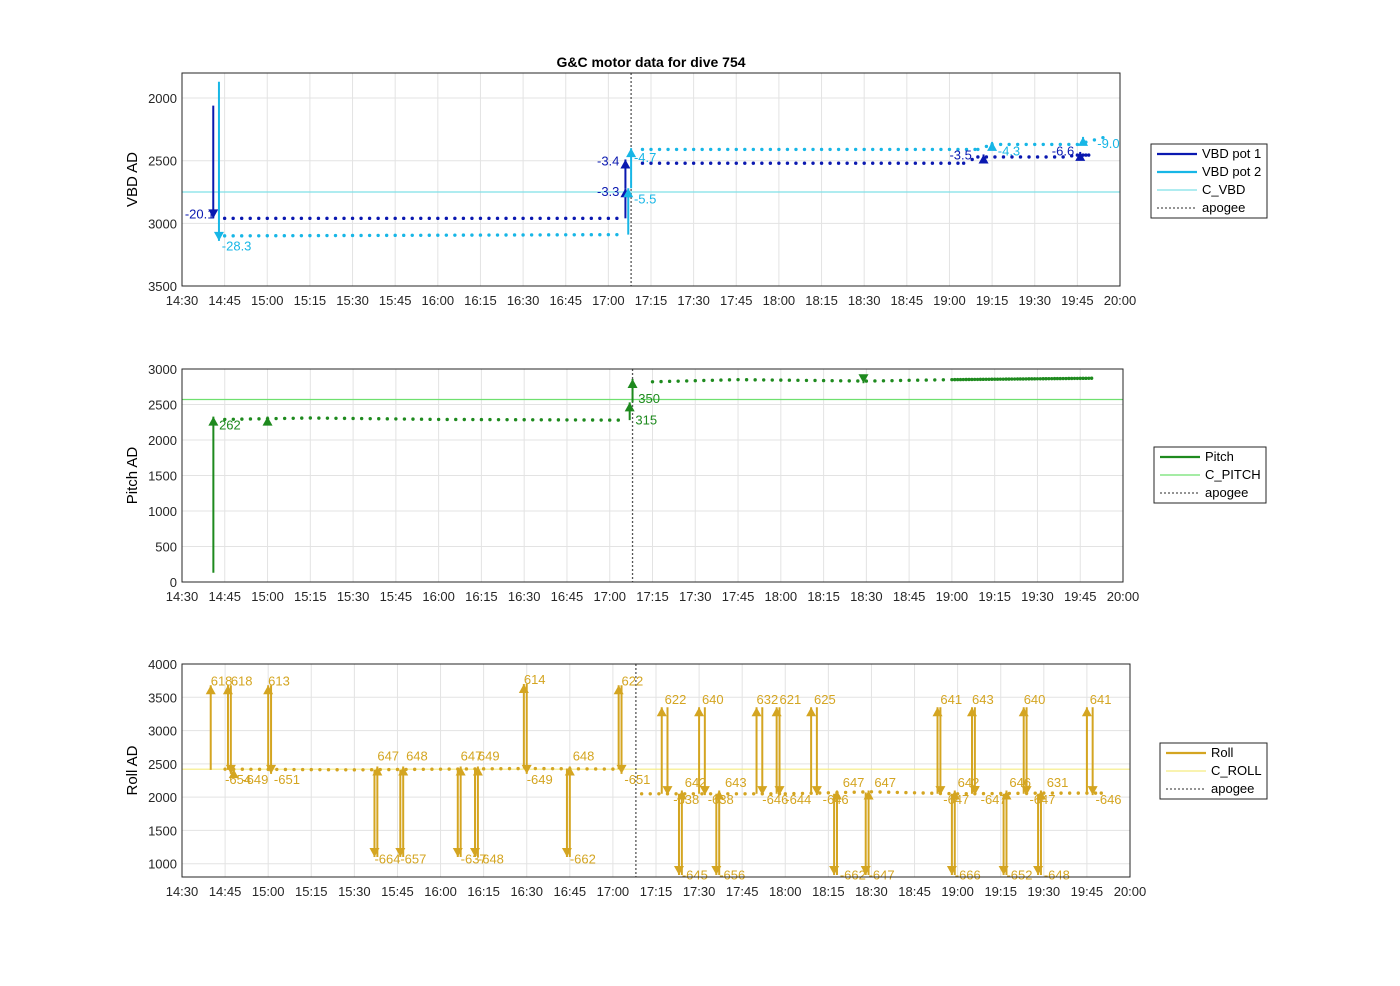  Describe the element at coordinates (994, 799) in the screenshot. I see `move-label: -647` at that location.